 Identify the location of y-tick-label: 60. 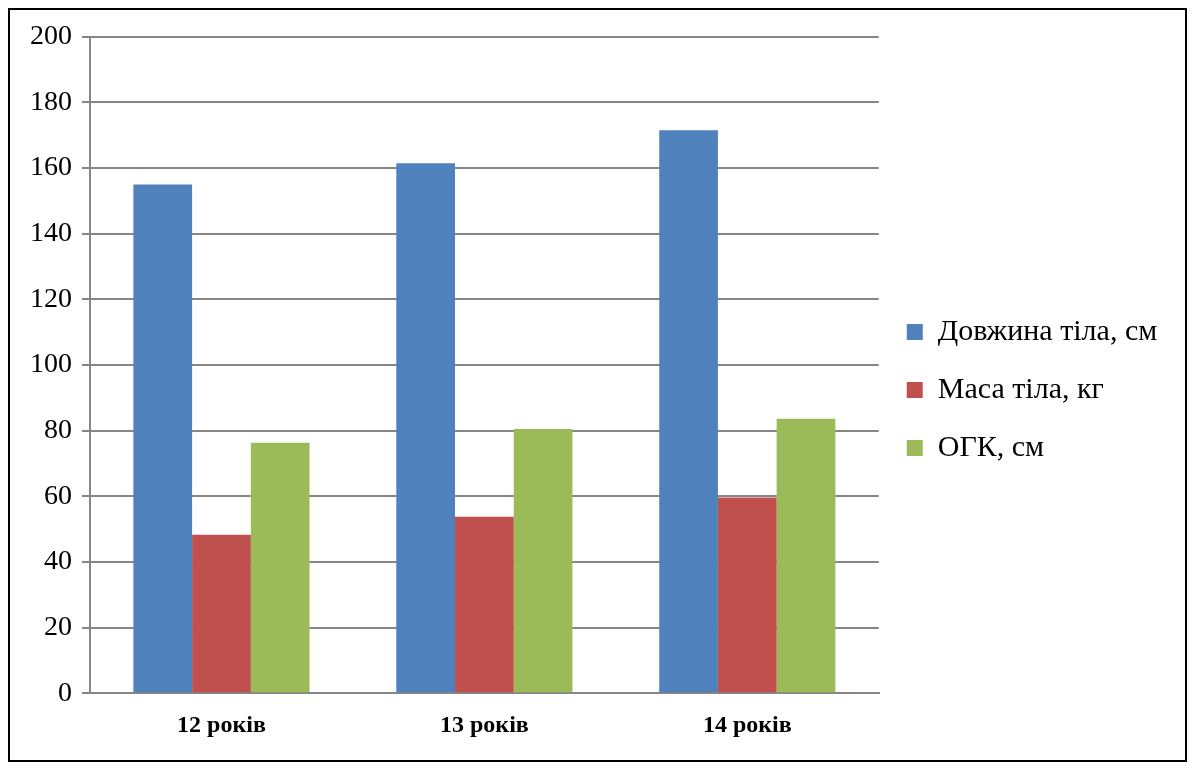
(58, 494).